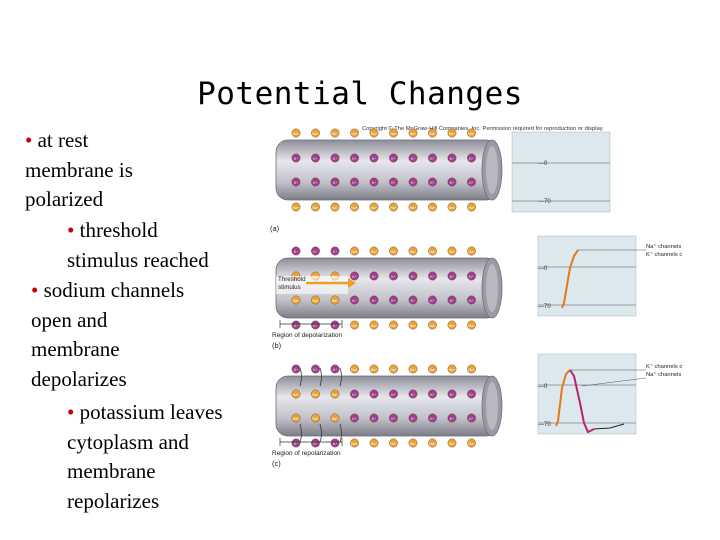 This screenshot has height=540, width=720. Describe the element at coordinates (111, 290) in the screenshot. I see `bullet-text: sodium channels` at that location.